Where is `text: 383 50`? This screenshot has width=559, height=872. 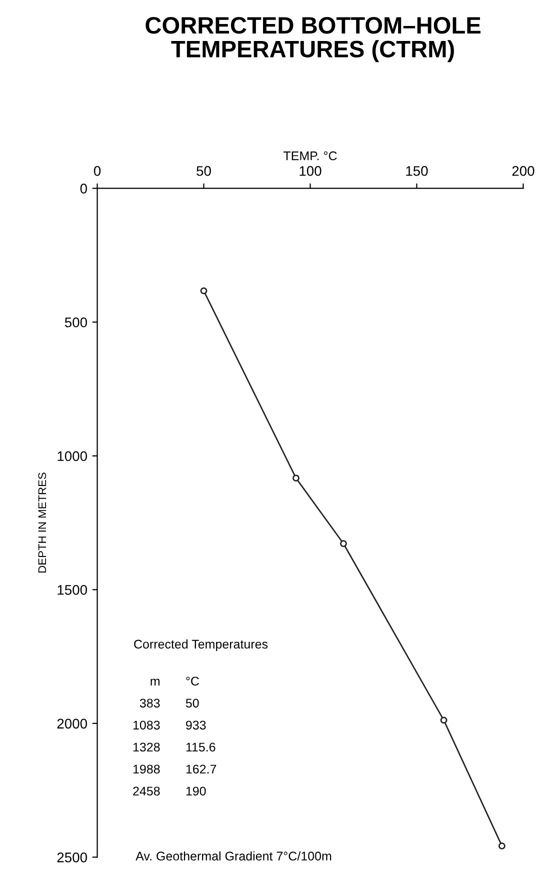
text: 383 50 is located at coordinates (169, 703).